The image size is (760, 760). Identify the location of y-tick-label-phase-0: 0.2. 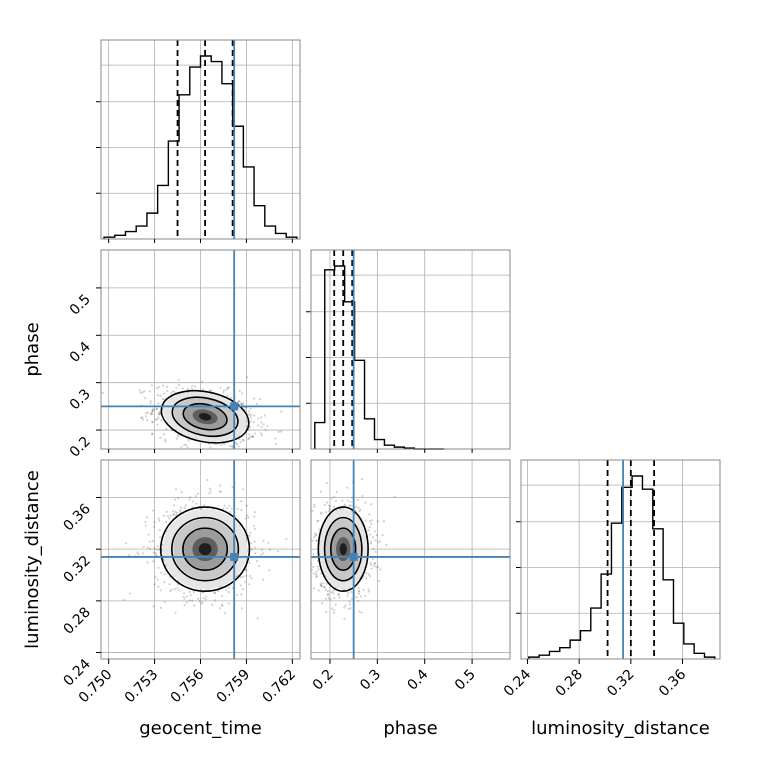
(80, 447).